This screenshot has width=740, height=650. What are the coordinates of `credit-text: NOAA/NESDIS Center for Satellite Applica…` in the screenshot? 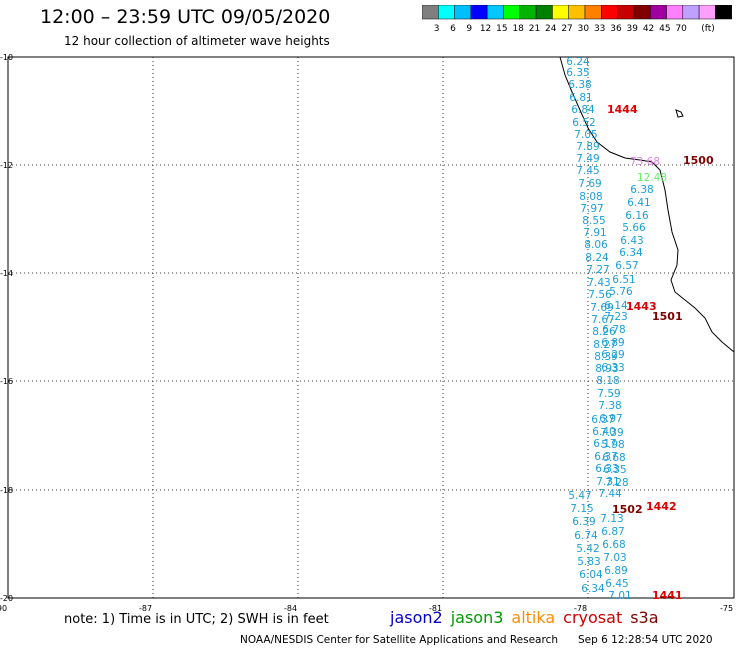 It's located at (399, 640).